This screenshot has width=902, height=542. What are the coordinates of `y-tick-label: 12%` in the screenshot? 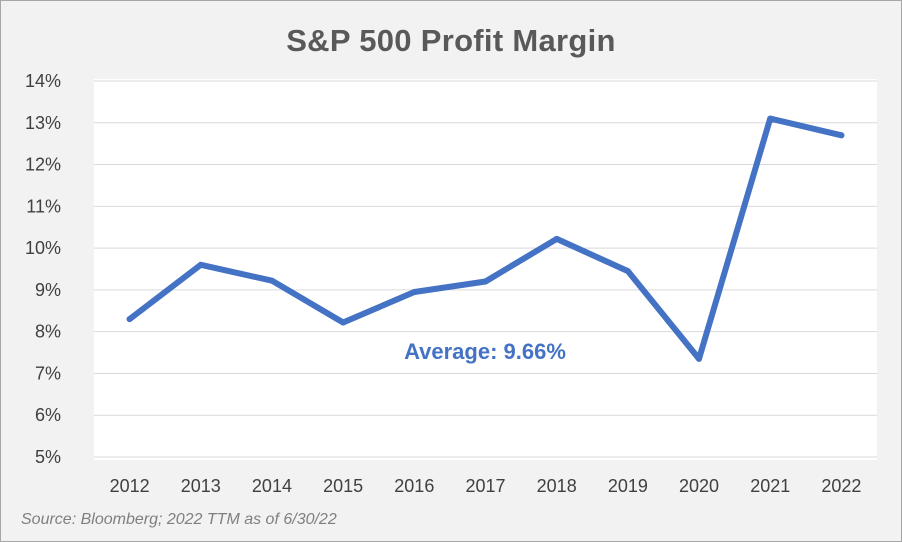 It's located at (43, 165).